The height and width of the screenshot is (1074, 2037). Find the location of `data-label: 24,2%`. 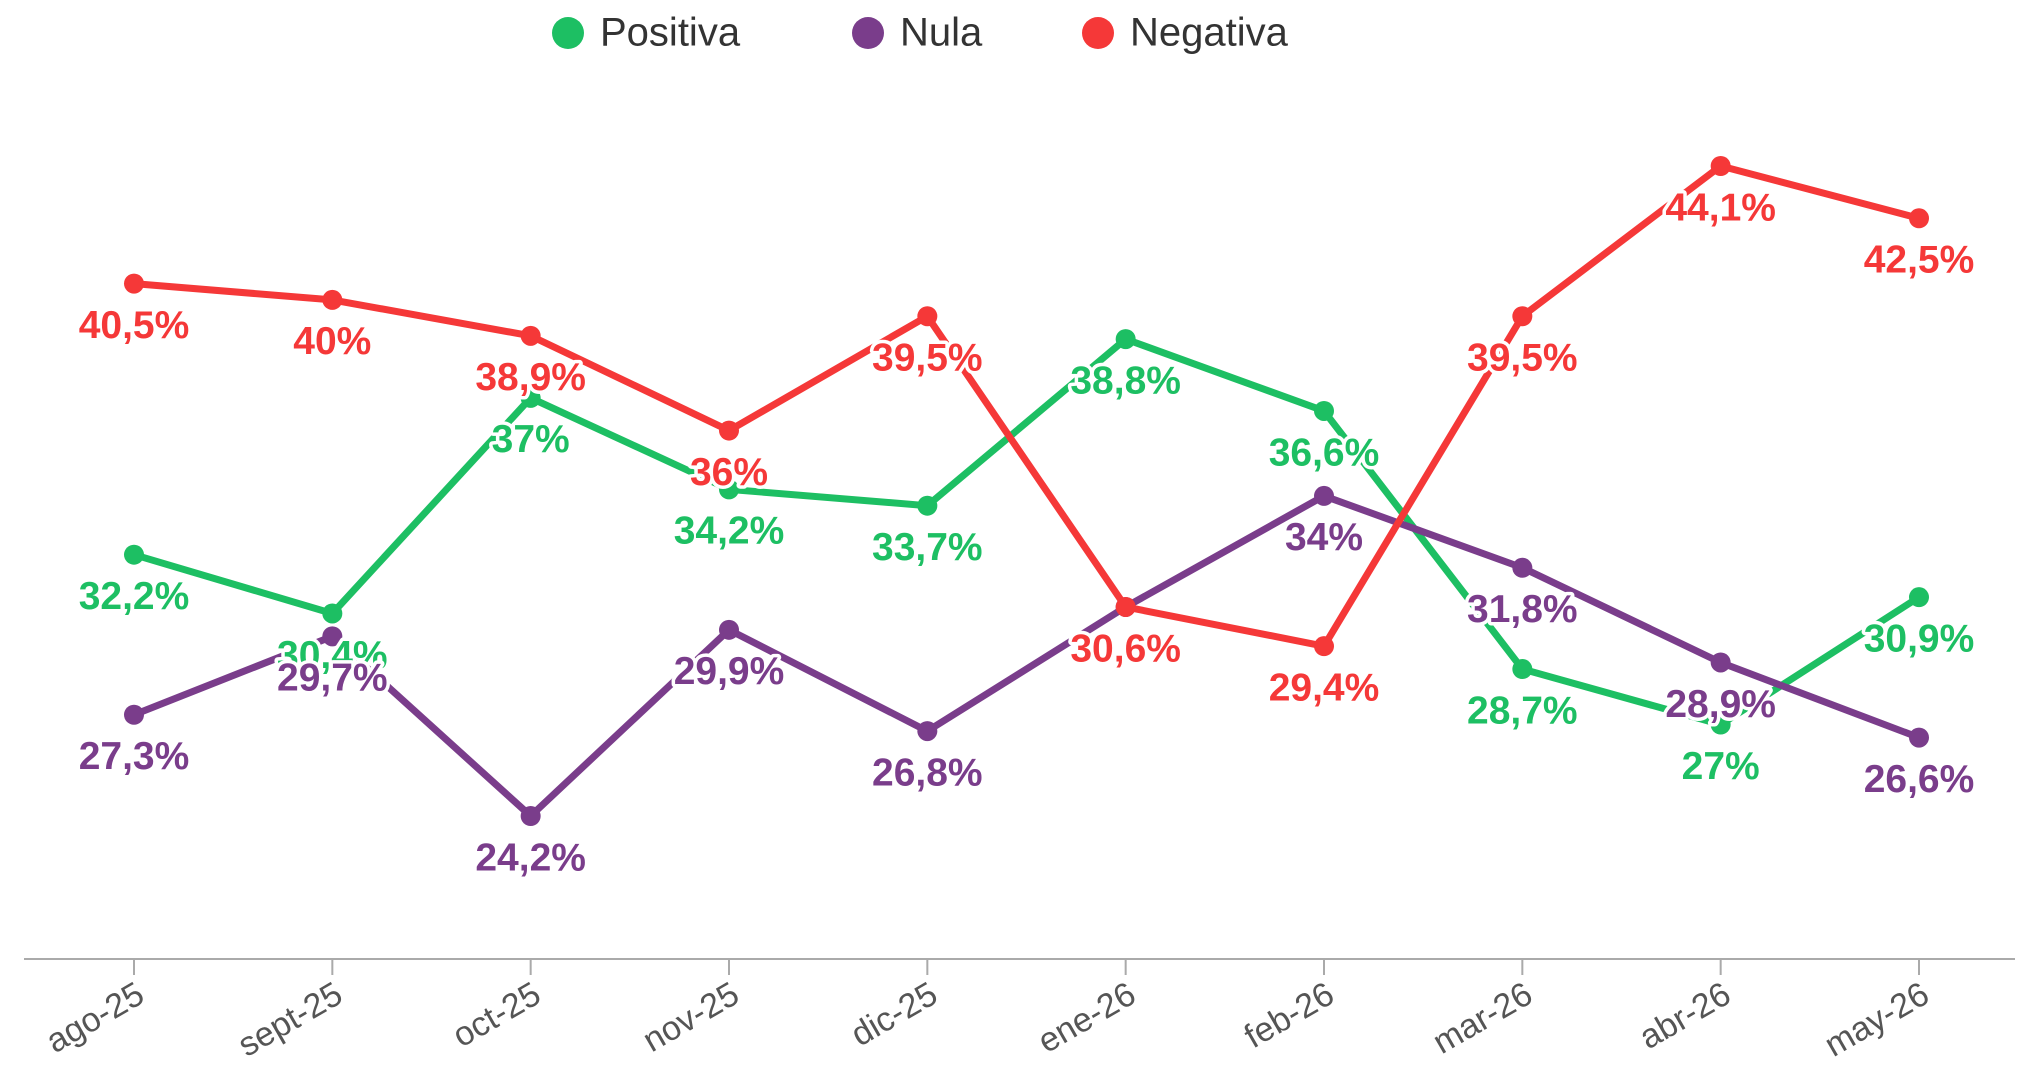

data-label: 24,2% is located at coordinates (530, 857).